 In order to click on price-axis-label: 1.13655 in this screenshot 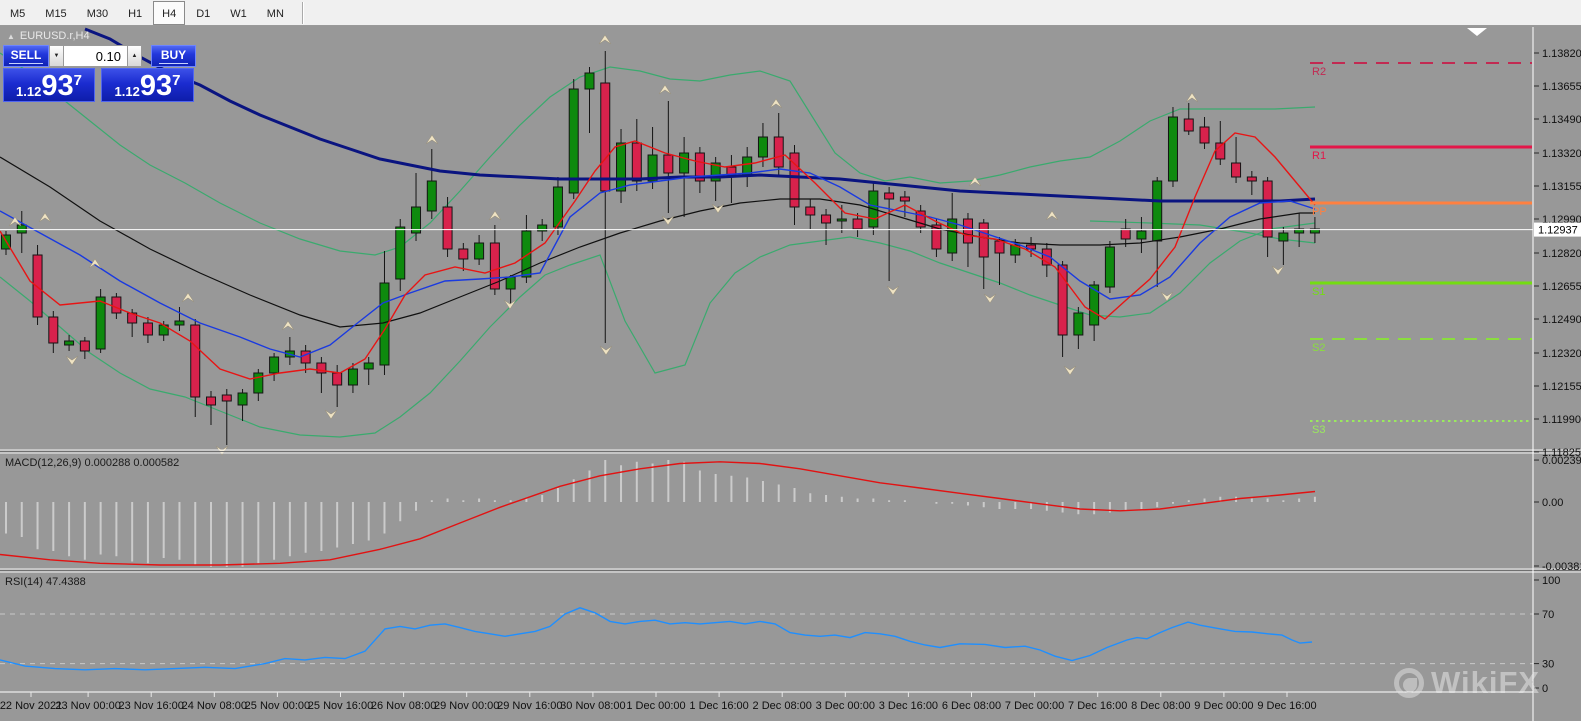, I will do `click(1561, 87)`.